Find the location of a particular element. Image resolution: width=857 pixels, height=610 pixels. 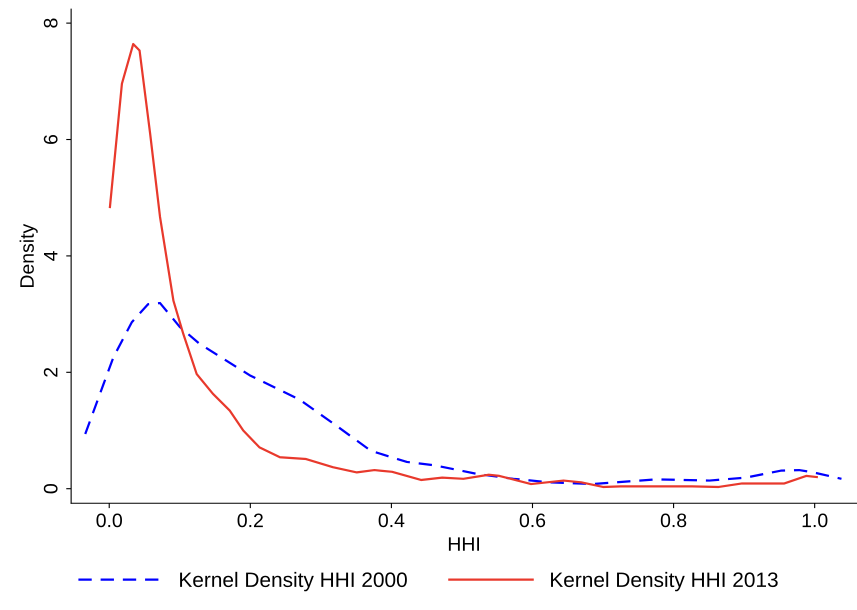

x-tick-label: 0.2 is located at coordinates (250, 520).